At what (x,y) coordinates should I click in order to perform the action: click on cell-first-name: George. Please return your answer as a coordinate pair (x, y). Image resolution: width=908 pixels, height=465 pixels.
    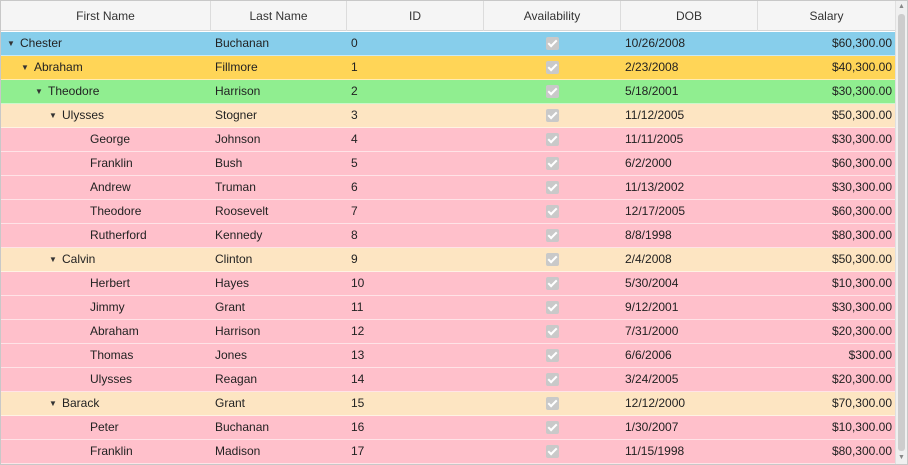
    Looking at the image, I should click on (106, 139).